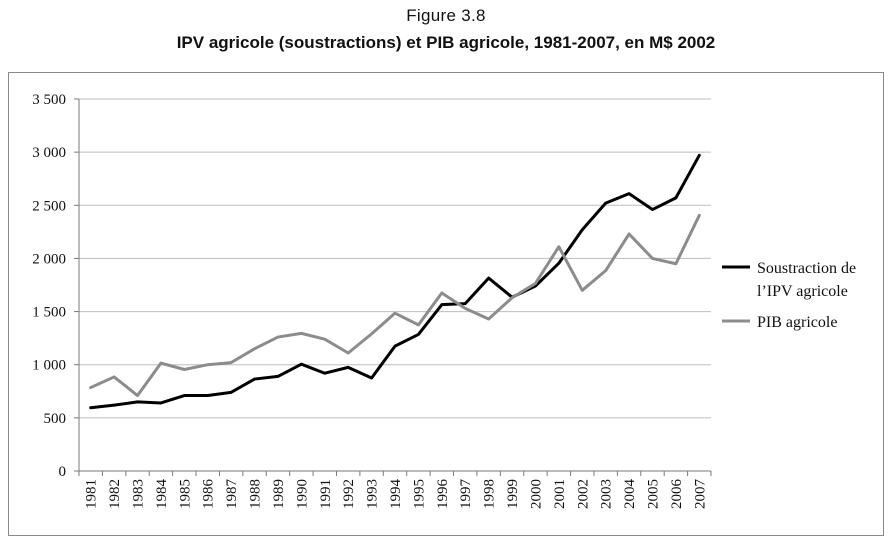 The width and height of the screenshot is (892, 548). What do you see at coordinates (185, 494) in the screenshot?
I see `x-tick-label: 1985` at bounding box center [185, 494].